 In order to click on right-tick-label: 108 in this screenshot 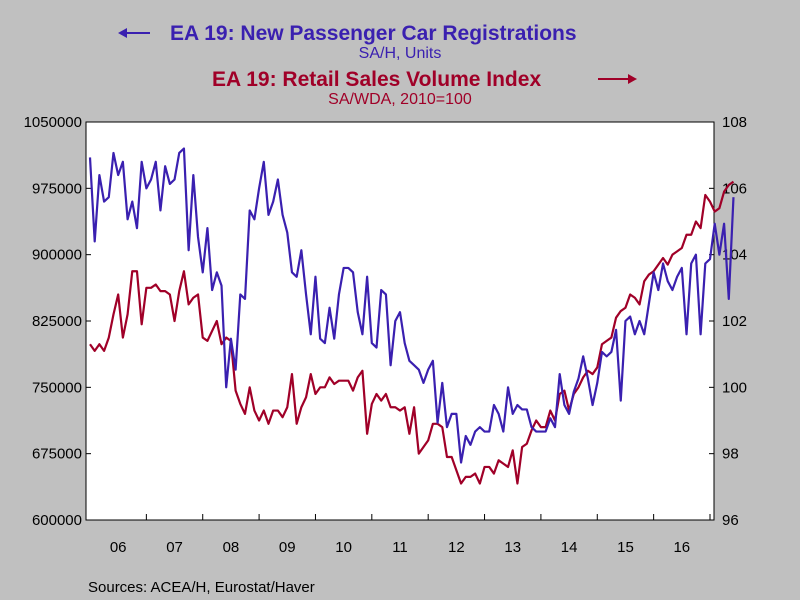, I will do `click(734, 122)`.